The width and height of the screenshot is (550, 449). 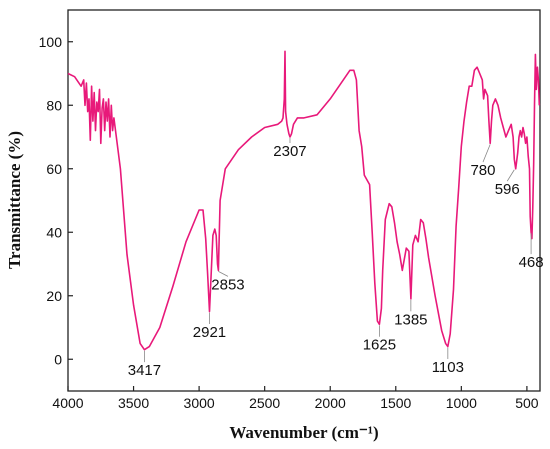 What do you see at coordinates (289, 151) in the screenshot?
I see `peak-label: 2307` at bounding box center [289, 151].